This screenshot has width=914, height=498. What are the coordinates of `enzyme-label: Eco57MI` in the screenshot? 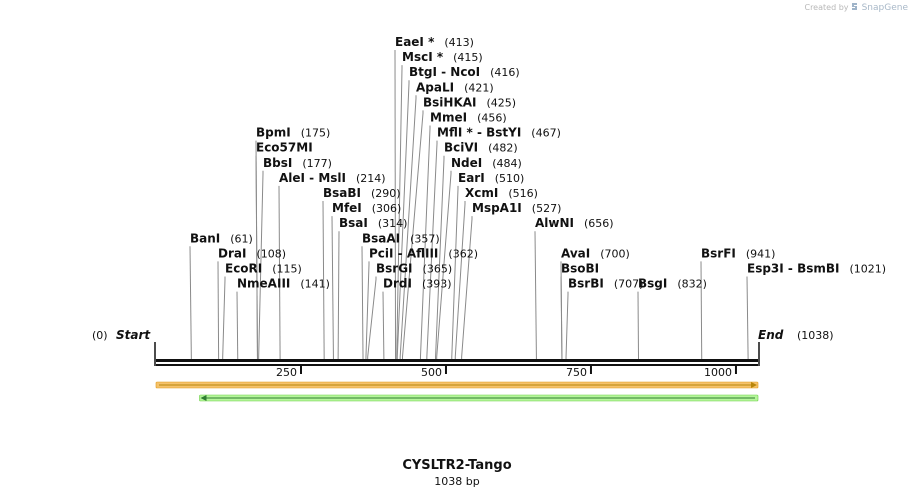 It's located at (284, 148).